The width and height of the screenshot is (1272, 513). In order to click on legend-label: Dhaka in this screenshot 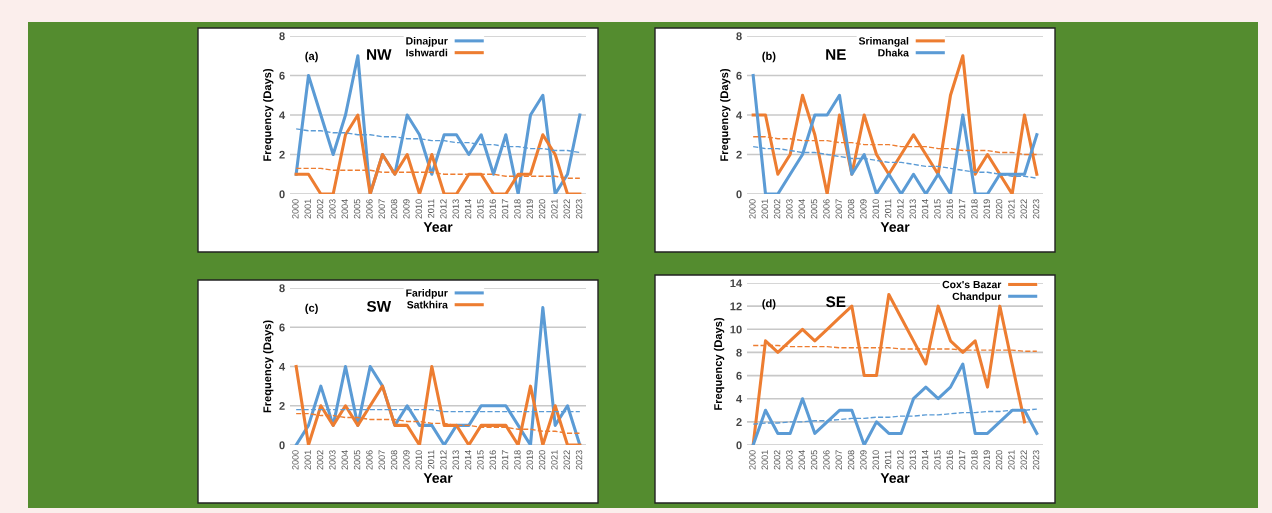, I will do `click(893, 52)`.